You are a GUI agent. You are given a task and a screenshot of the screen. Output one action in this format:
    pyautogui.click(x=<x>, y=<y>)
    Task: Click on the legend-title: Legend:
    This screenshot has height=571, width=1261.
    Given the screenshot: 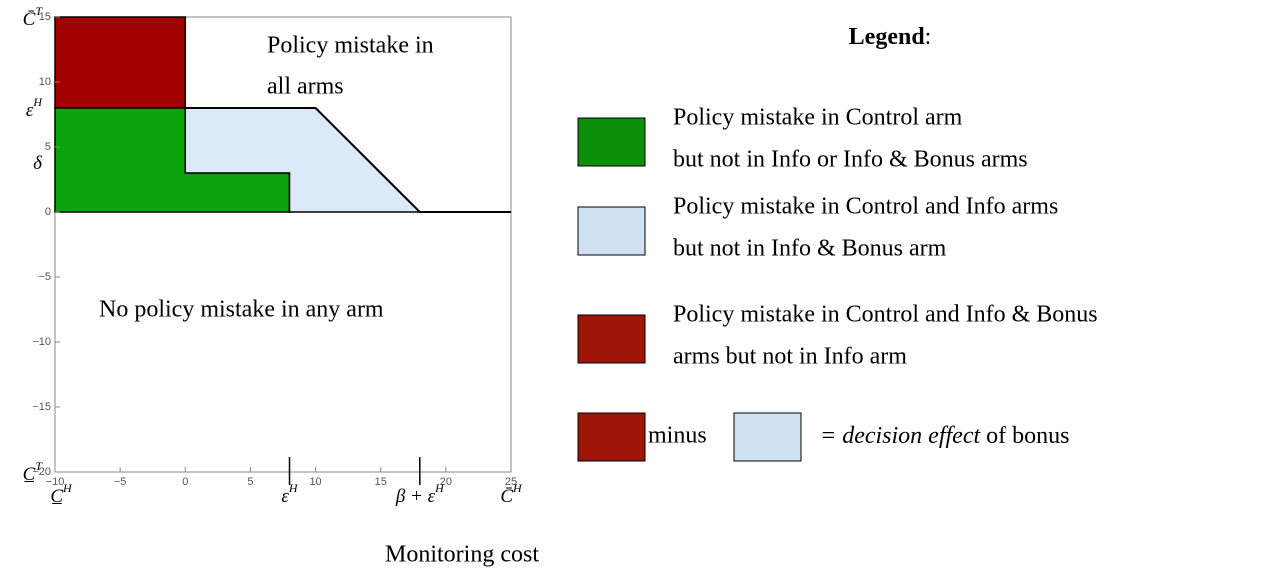 What is the action you would take?
    pyautogui.click(x=890, y=37)
    